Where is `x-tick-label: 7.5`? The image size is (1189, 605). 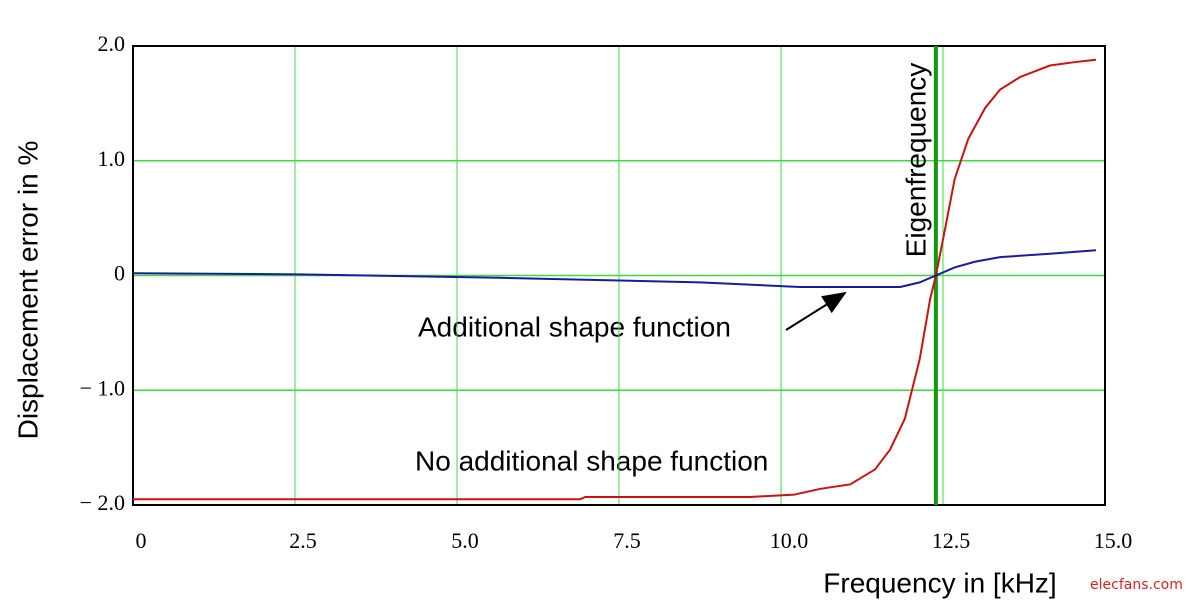 x-tick-label: 7.5 is located at coordinates (627, 540).